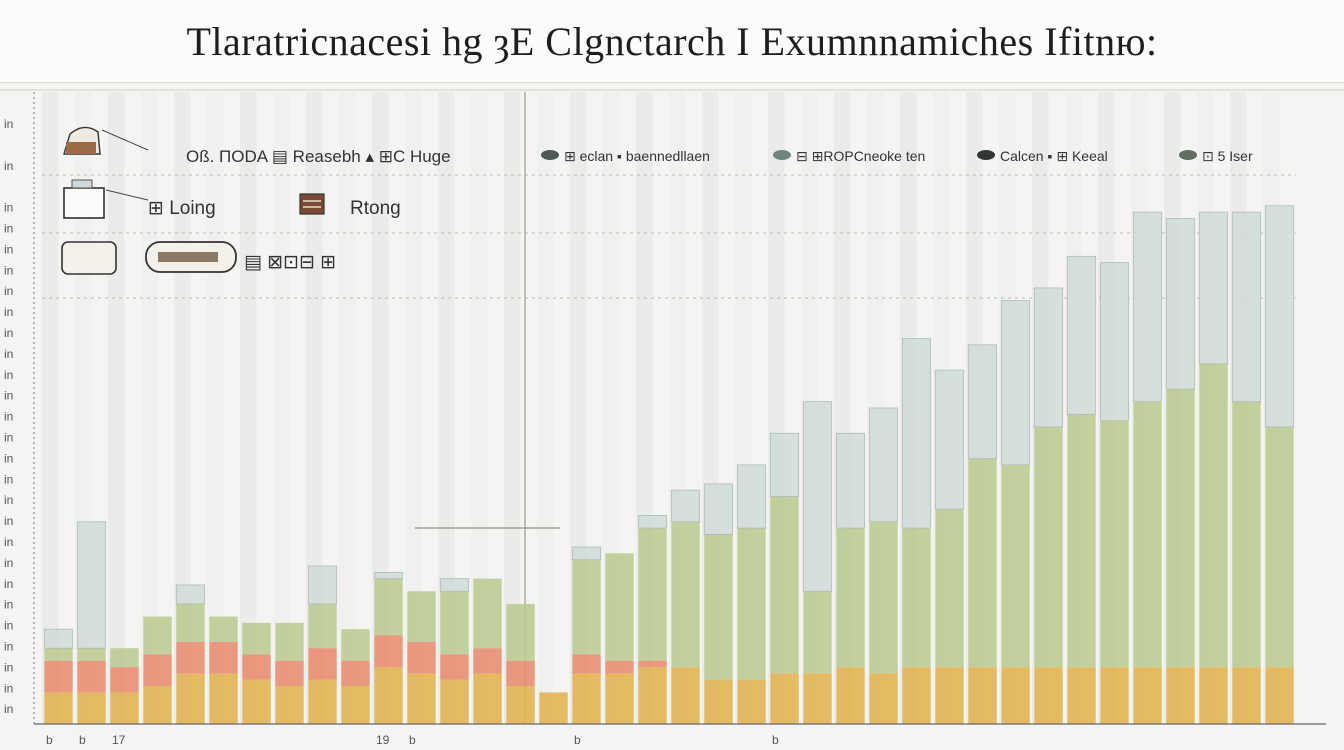 This screenshot has width=1344, height=750. I want to click on monitor-icon-top, so click(82, 184).